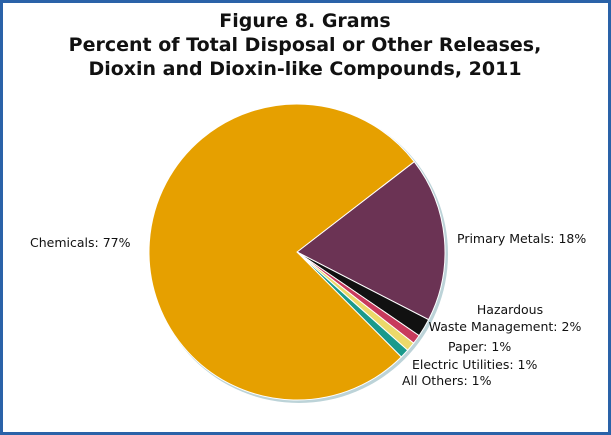 Image resolution: width=611 pixels, height=435 pixels. I want to click on slice-label: Paper: 1%, so click(479, 346).